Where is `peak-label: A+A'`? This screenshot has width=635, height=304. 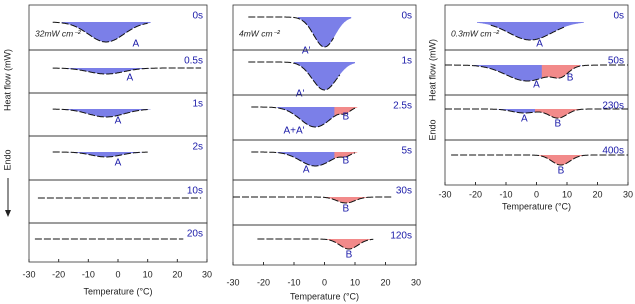 peak-label: A+A' is located at coordinates (293, 131).